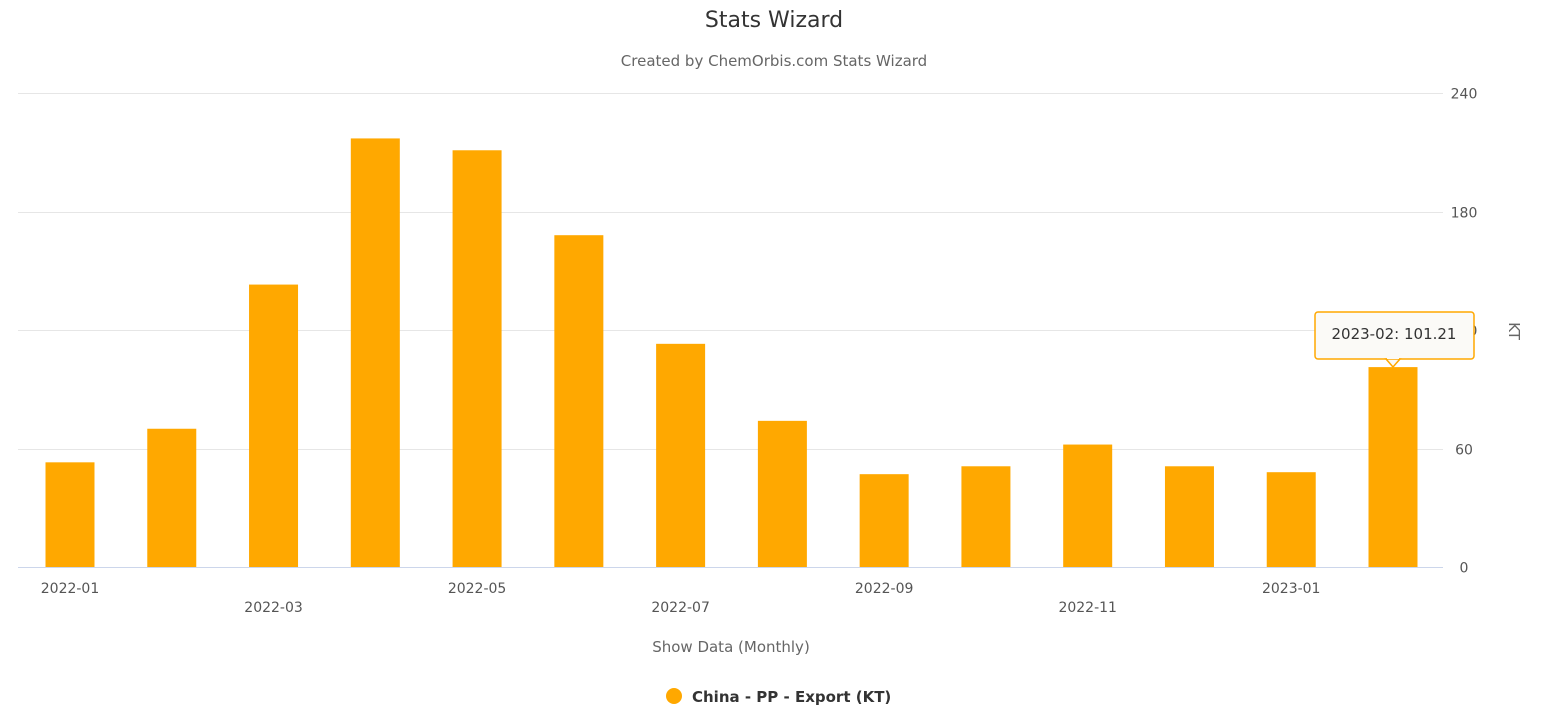 The image size is (1541, 723). Describe the element at coordinates (1394, 334) in the screenshot. I see `tooltip-text: 2023-02: 101.21` at that location.